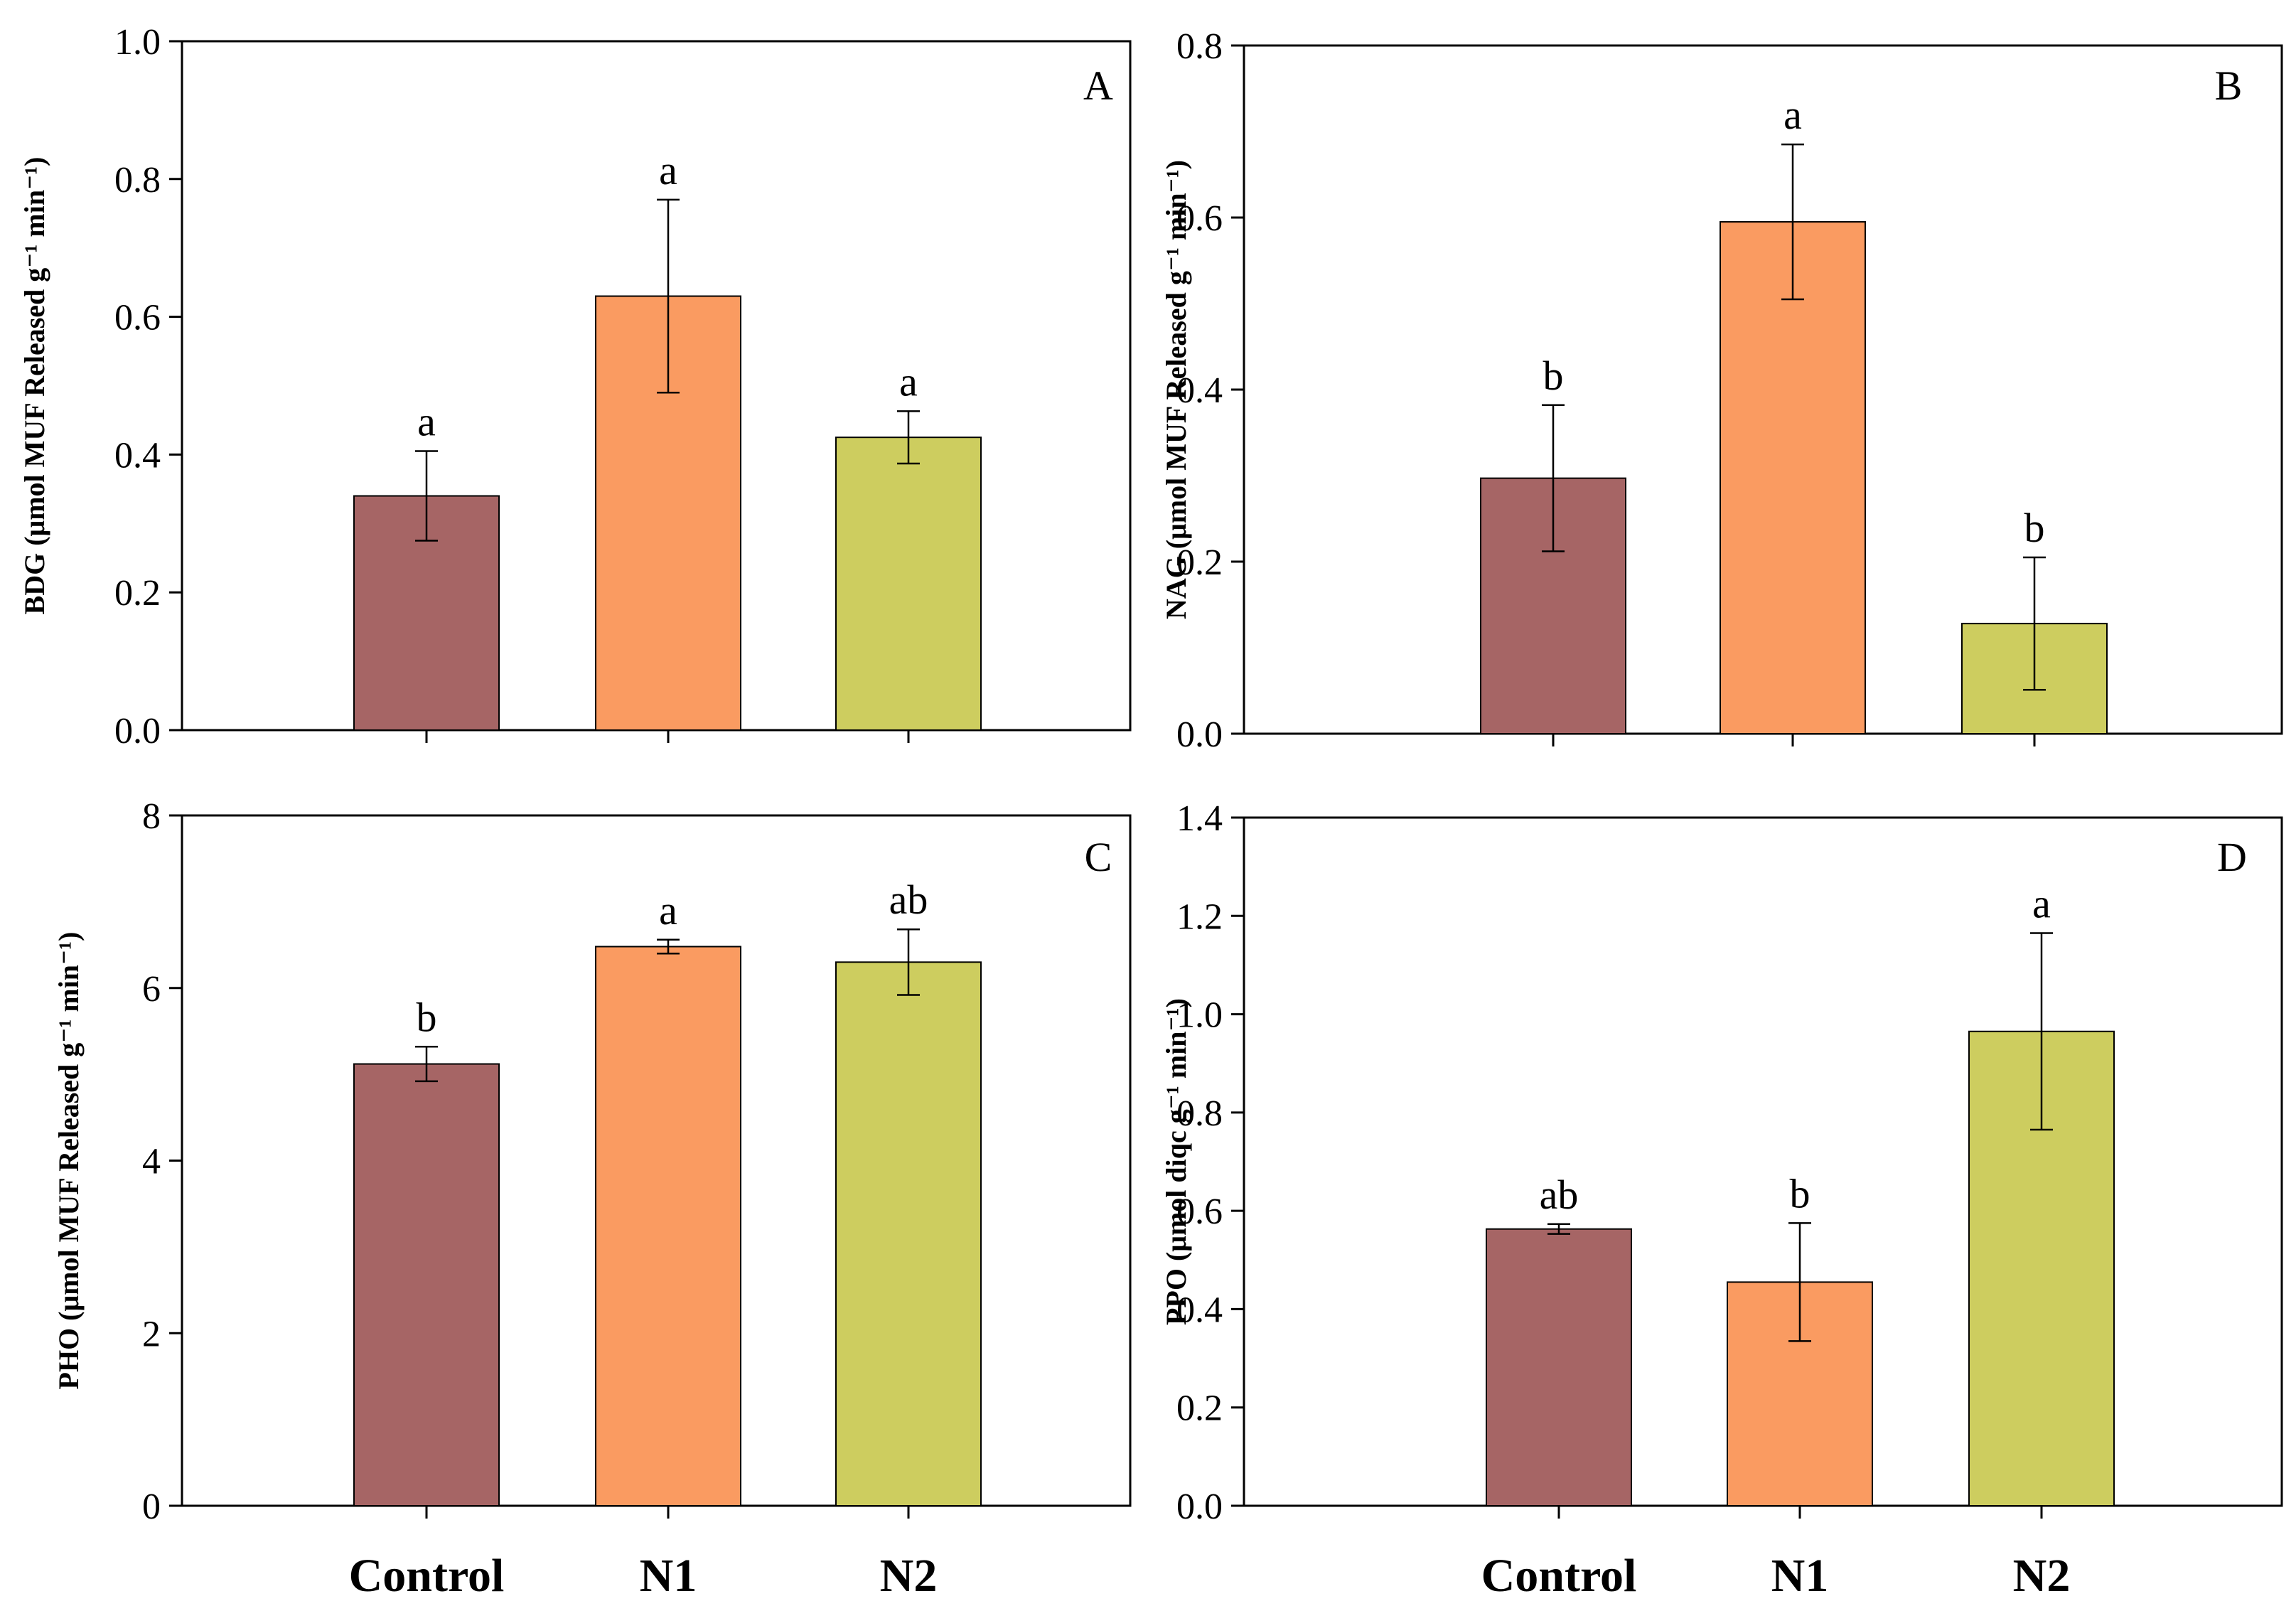  Describe the element at coordinates (151, 816) in the screenshot. I see `y-tick-label: 8` at that location.